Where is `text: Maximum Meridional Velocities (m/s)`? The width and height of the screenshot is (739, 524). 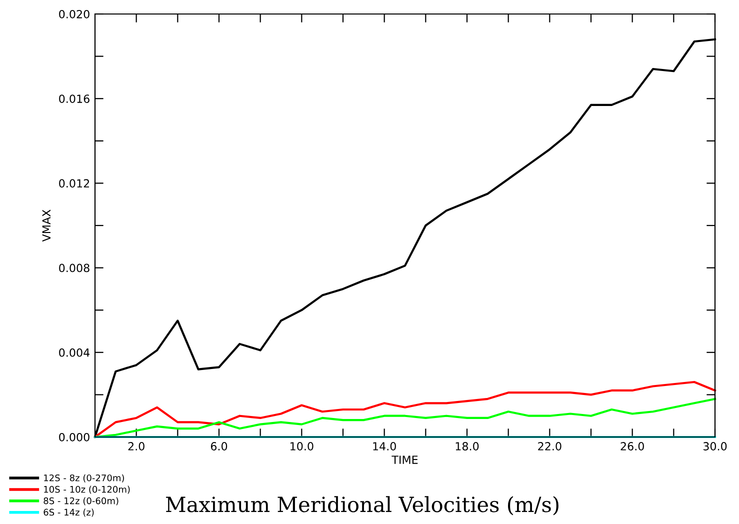 text: Maximum Meridional Velocities (m/s) is located at coordinates (362, 506).